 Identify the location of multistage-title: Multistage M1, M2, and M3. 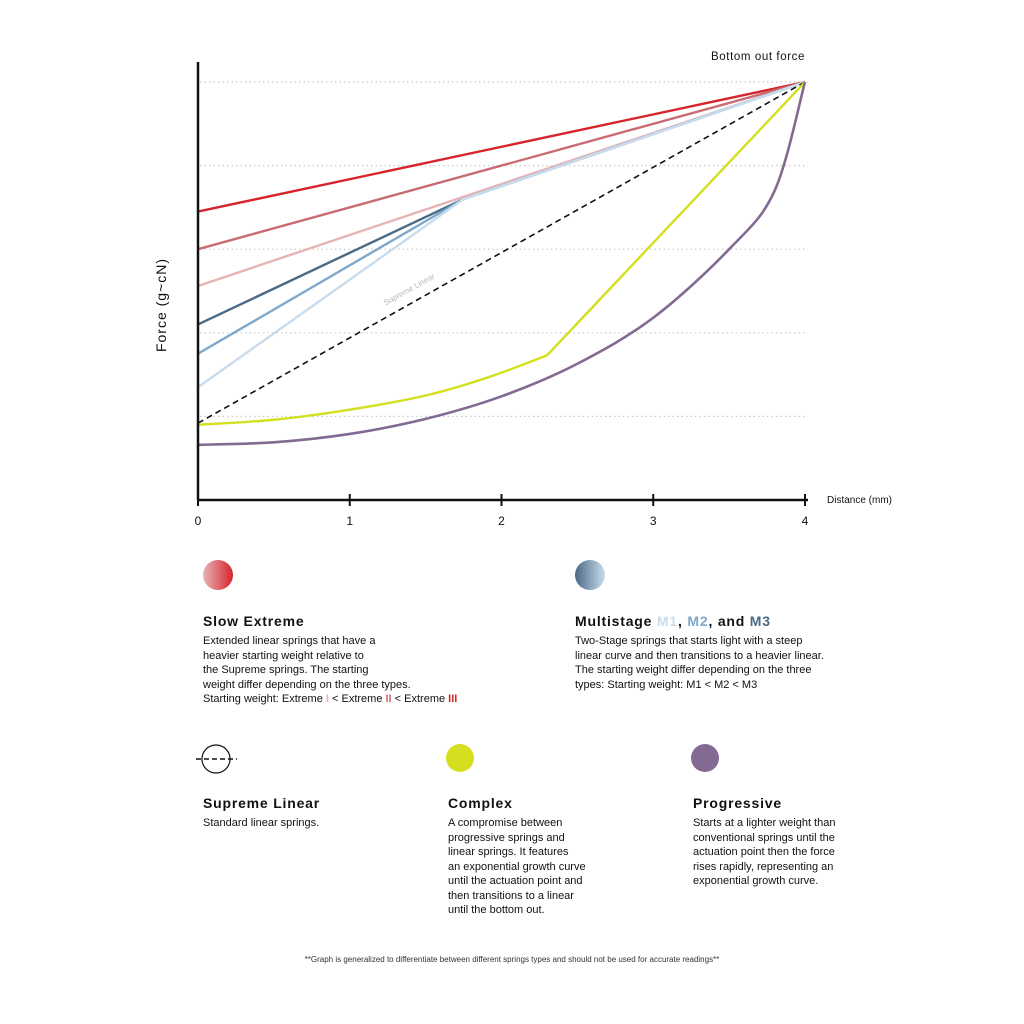
(673, 621).